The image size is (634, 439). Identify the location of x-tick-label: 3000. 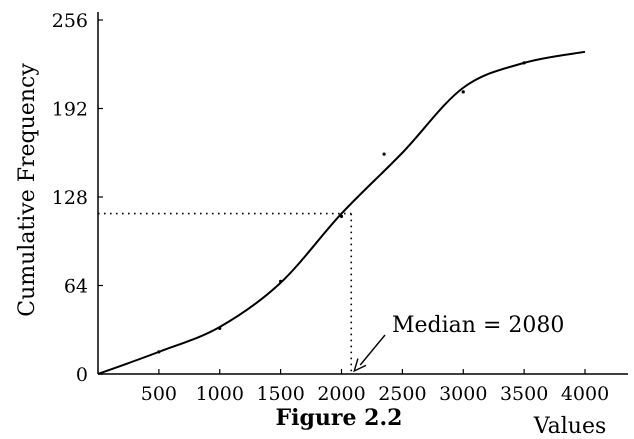
(463, 394).